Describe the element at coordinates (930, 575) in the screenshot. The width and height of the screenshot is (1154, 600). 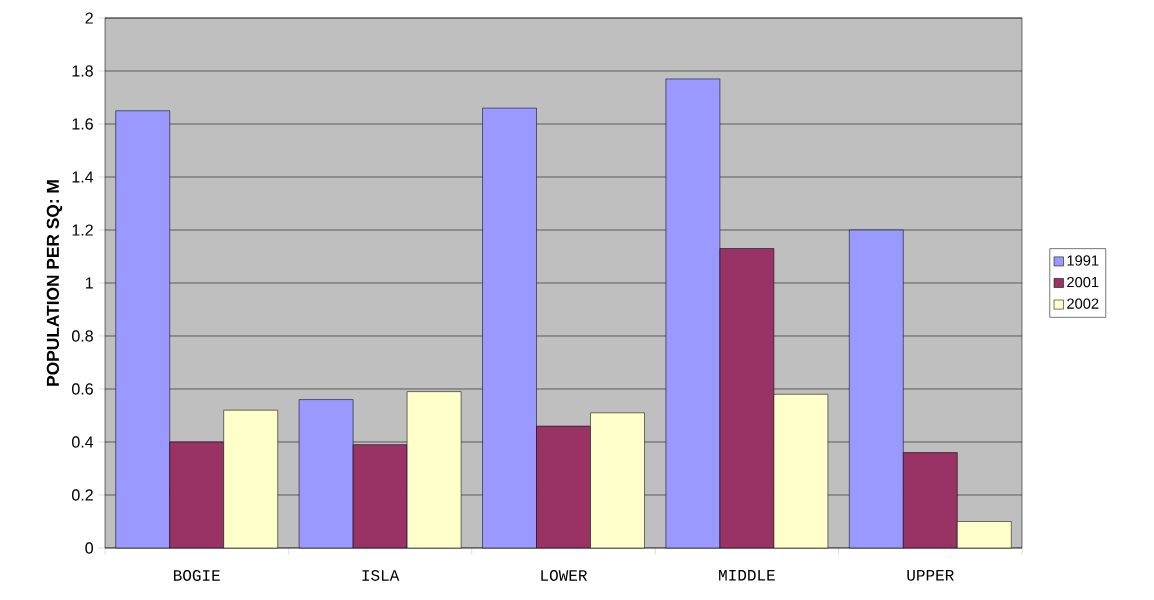
I see `x-tick-label: UPPER` at that location.